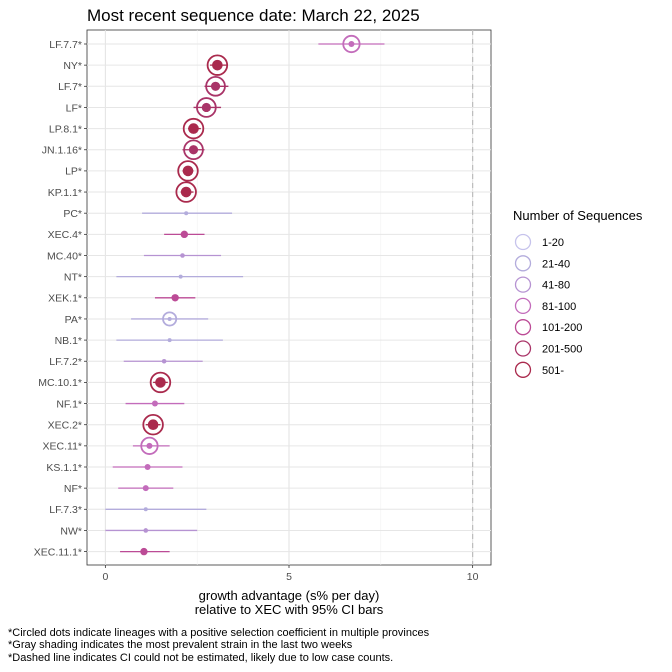 Image resolution: width=672 pixels, height=672 pixels. I want to click on y-tick-label: NW*, so click(71, 531).